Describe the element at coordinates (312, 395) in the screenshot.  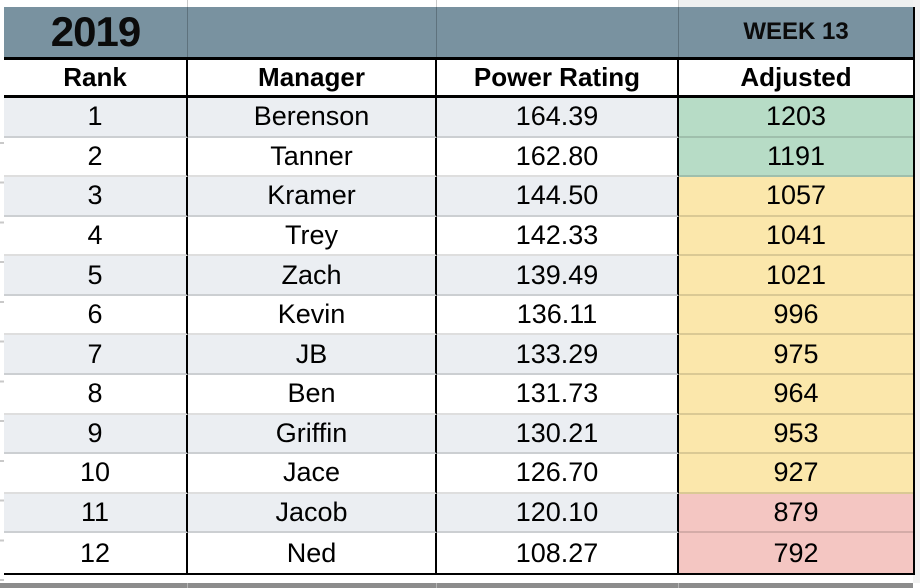
I see `manager-cell: Ben` at that location.